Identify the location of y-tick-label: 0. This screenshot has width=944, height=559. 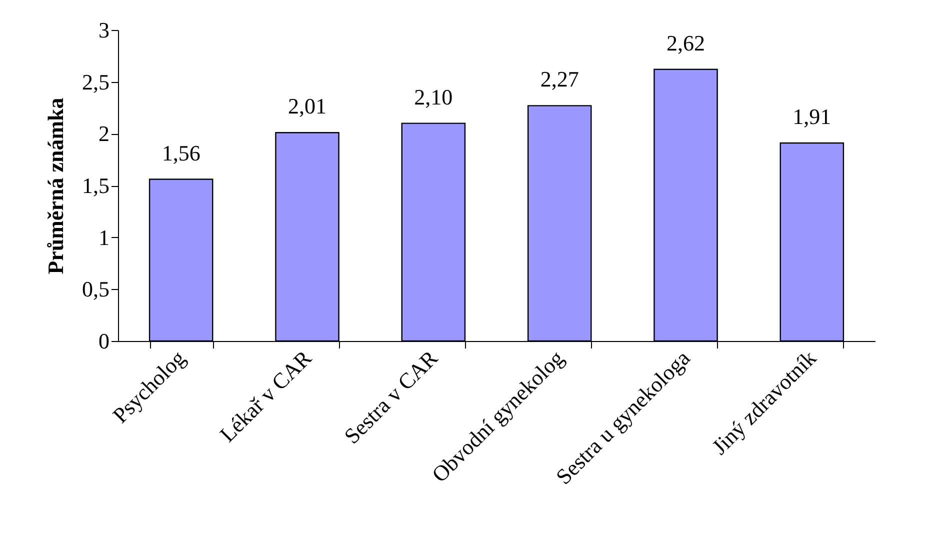
(104, 341).